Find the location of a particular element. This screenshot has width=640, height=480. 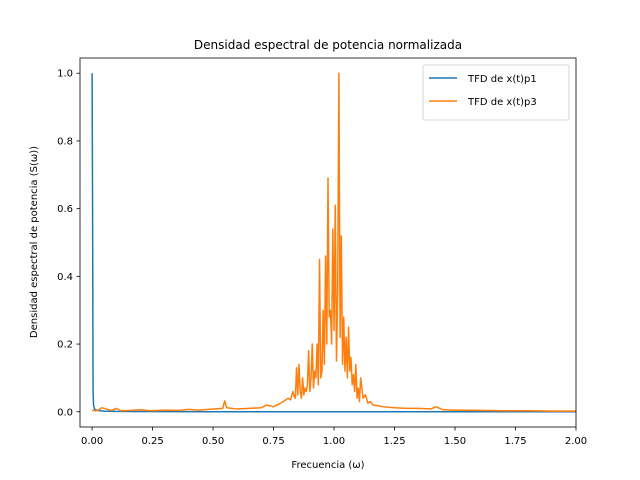

x-tick-label: 0.75 is located at coordinates (273, 441).